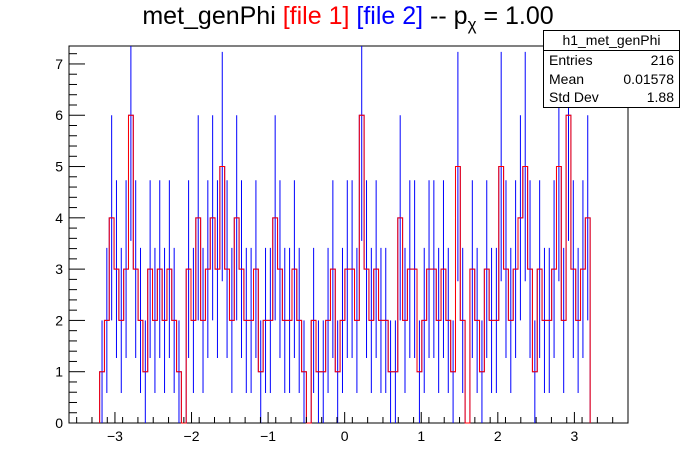 The height and width of the screenshot is (472, 696). Describe the element at coordinates (316, 16) in the screenshot. I see `title-file1-label: [file 1]` at that location.